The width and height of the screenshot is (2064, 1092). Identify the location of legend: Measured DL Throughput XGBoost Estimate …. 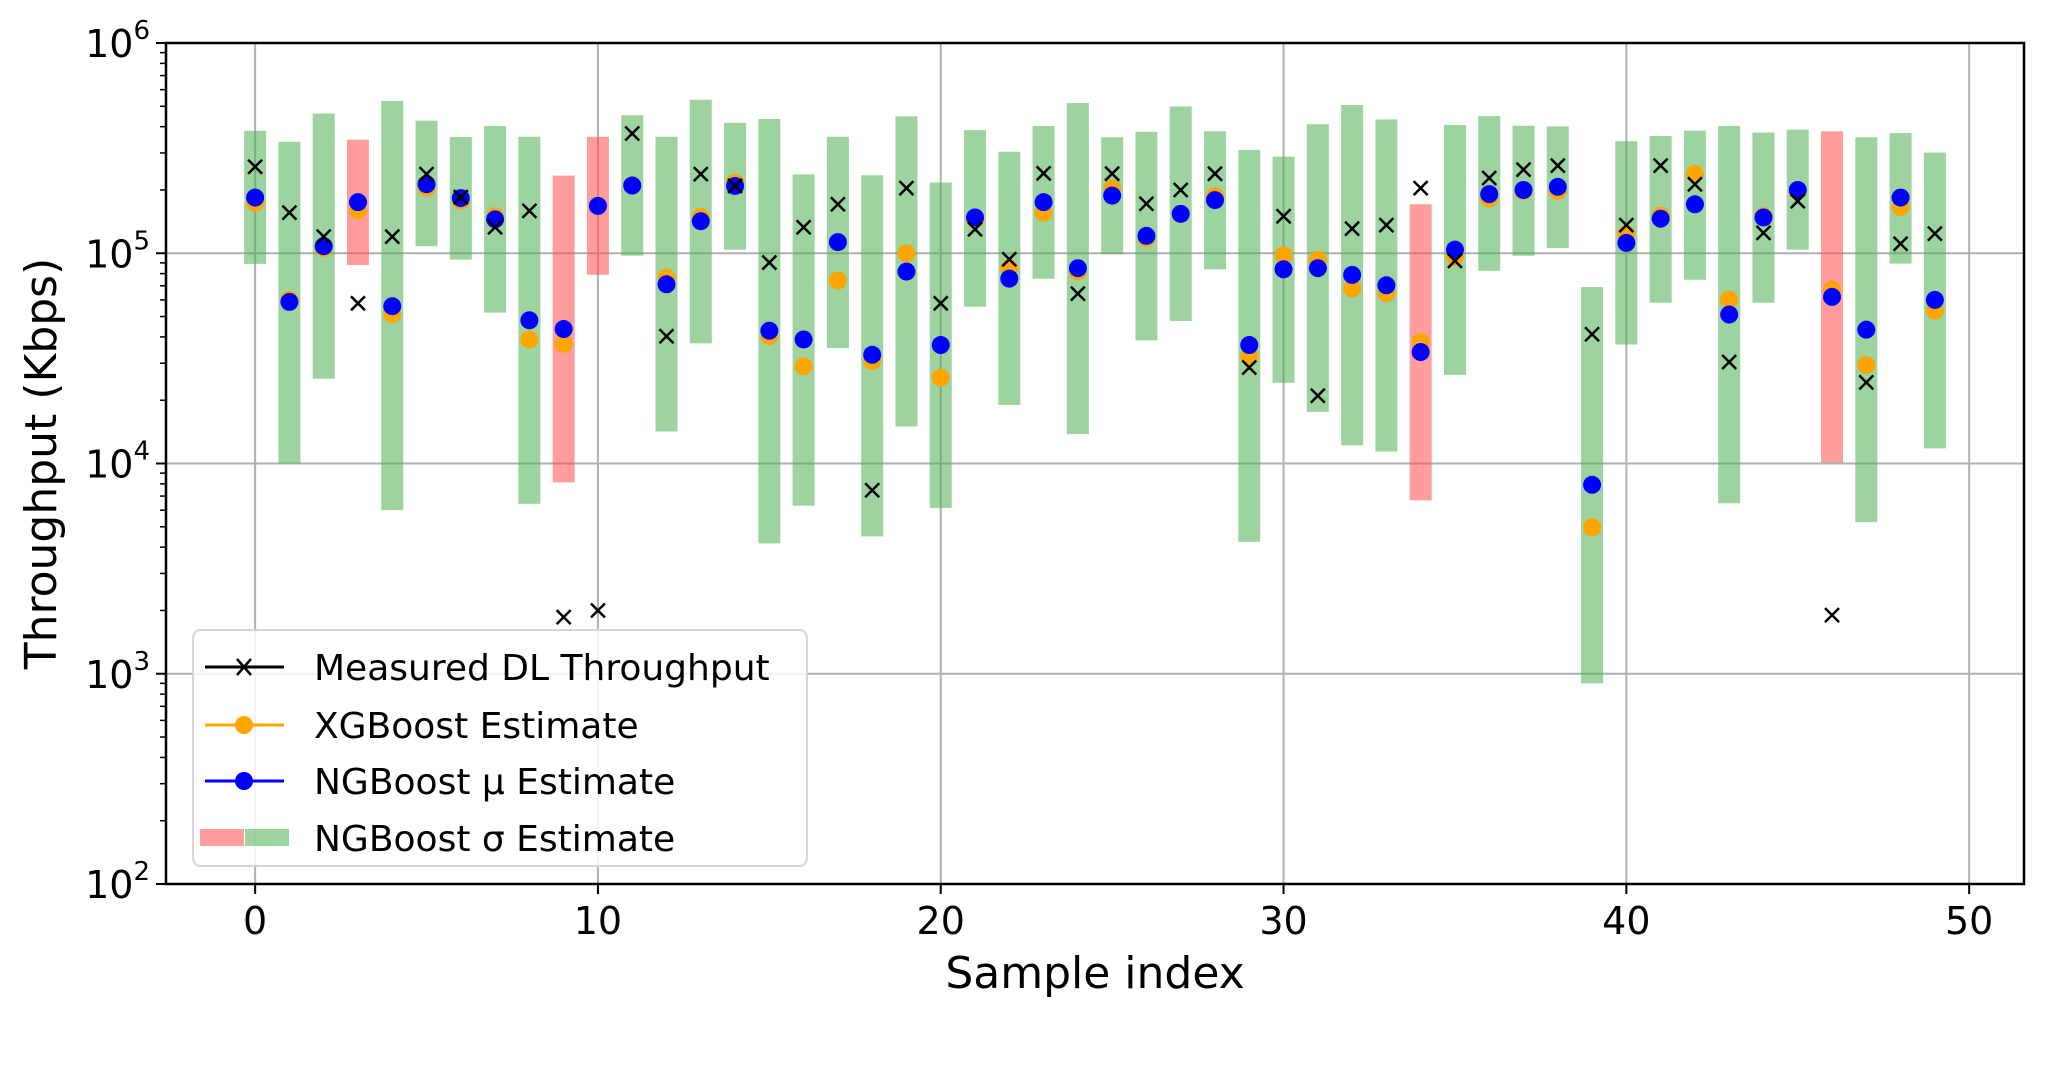
(500, 748).